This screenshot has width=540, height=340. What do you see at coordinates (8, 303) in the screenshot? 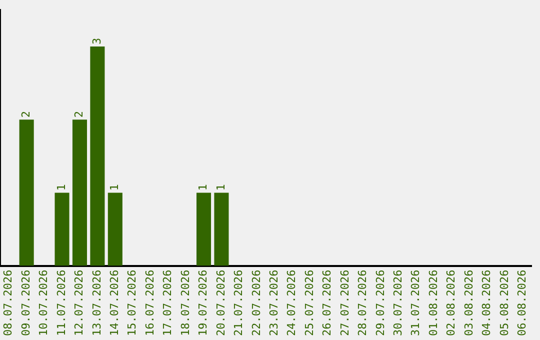
I see `x-tick-label: 08.07.2026` at bounding box center [8, 303].